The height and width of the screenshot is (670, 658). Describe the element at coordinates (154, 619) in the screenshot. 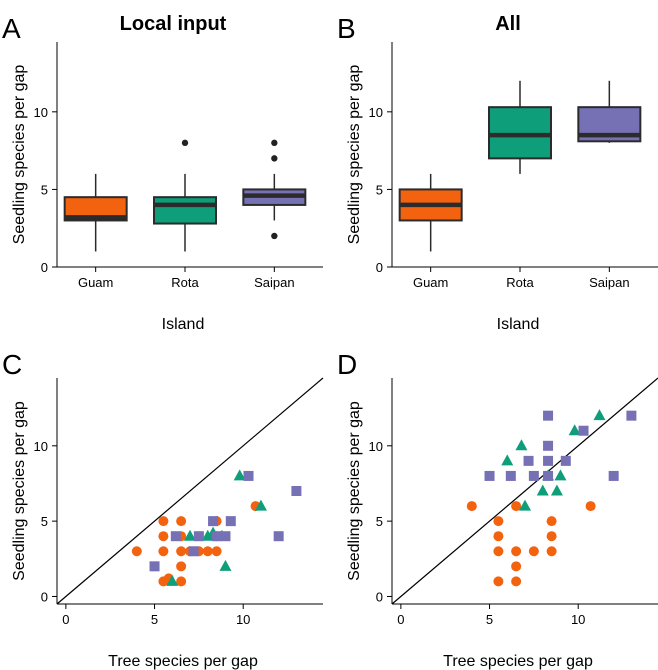

I see `x-tick-label: 5` at that location.